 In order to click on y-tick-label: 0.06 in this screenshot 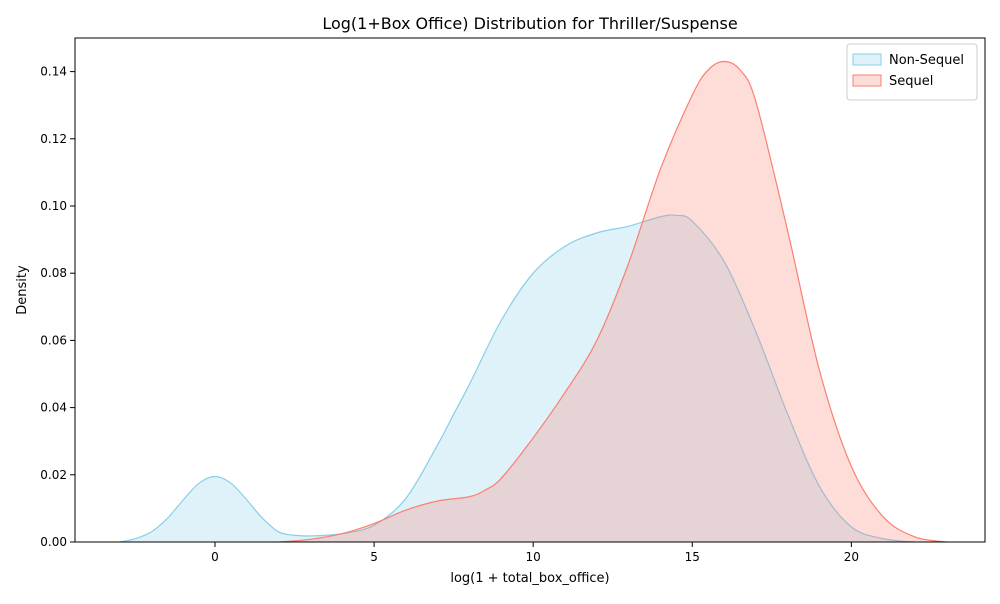, I will do `click(53, 340)`.